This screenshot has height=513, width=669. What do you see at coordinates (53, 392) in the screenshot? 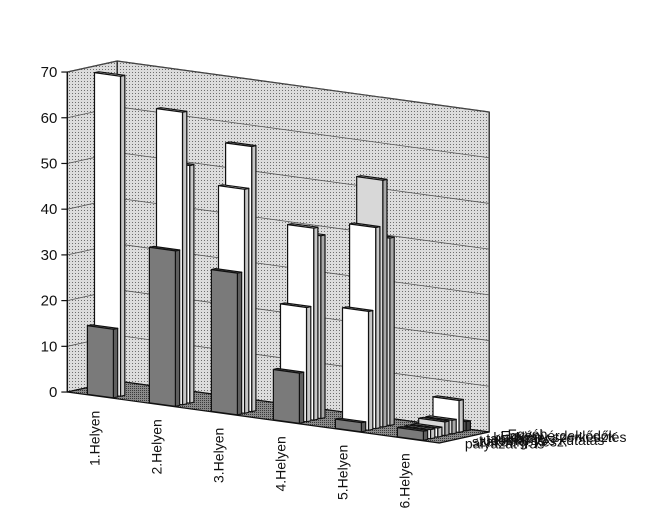
I see `y-tick-label: 0` at bounding box center [53, 392].